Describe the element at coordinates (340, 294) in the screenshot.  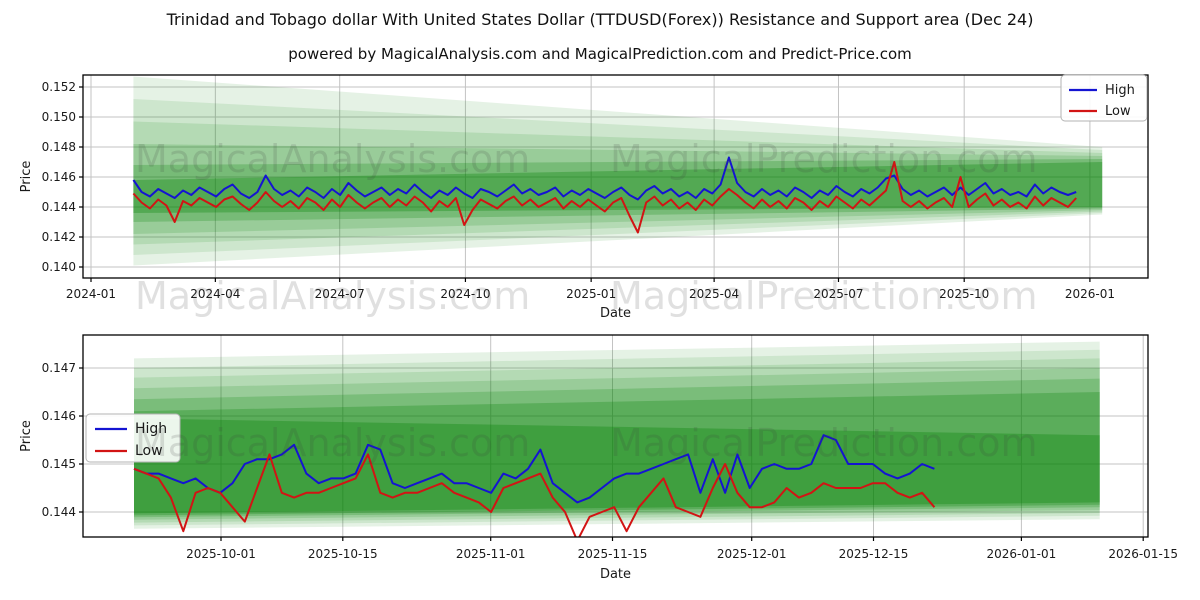
I see `x-tick-label: 2024-07` at that location.